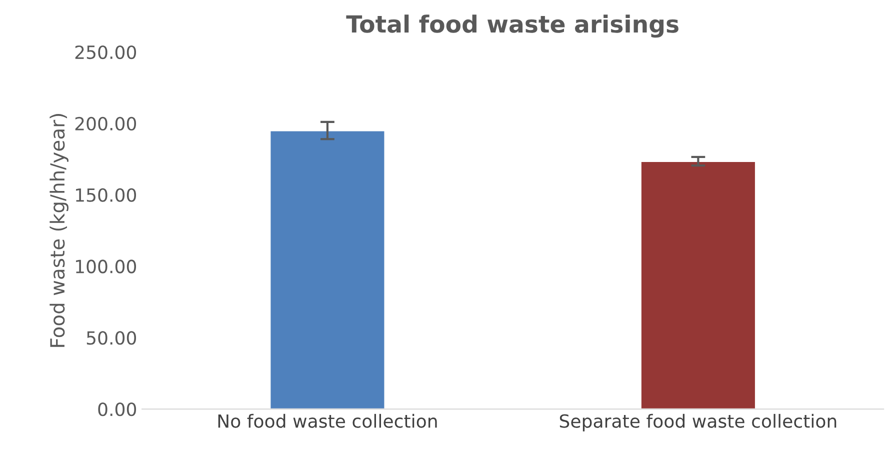  Describe the element at coordinates (512, 26) in the screenshot. I see `chart-title: Total food waste arisings` at that location.